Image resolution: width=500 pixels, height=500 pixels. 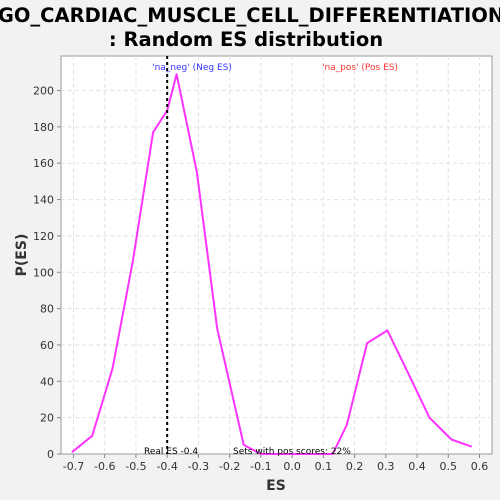 I want to click on x-tick-label: -0.2, so click(x=229, y=466).